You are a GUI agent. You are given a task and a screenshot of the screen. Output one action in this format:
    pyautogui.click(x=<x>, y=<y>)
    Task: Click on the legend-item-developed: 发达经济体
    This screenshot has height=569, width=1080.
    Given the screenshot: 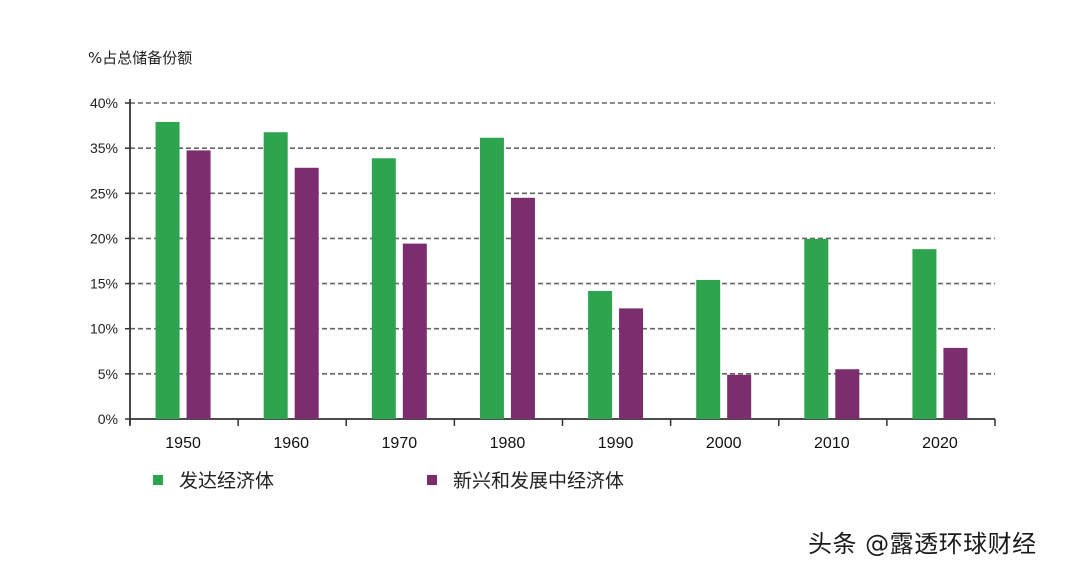 What is the action you would take?
    pyautogui.click(x=213, y=479)
    